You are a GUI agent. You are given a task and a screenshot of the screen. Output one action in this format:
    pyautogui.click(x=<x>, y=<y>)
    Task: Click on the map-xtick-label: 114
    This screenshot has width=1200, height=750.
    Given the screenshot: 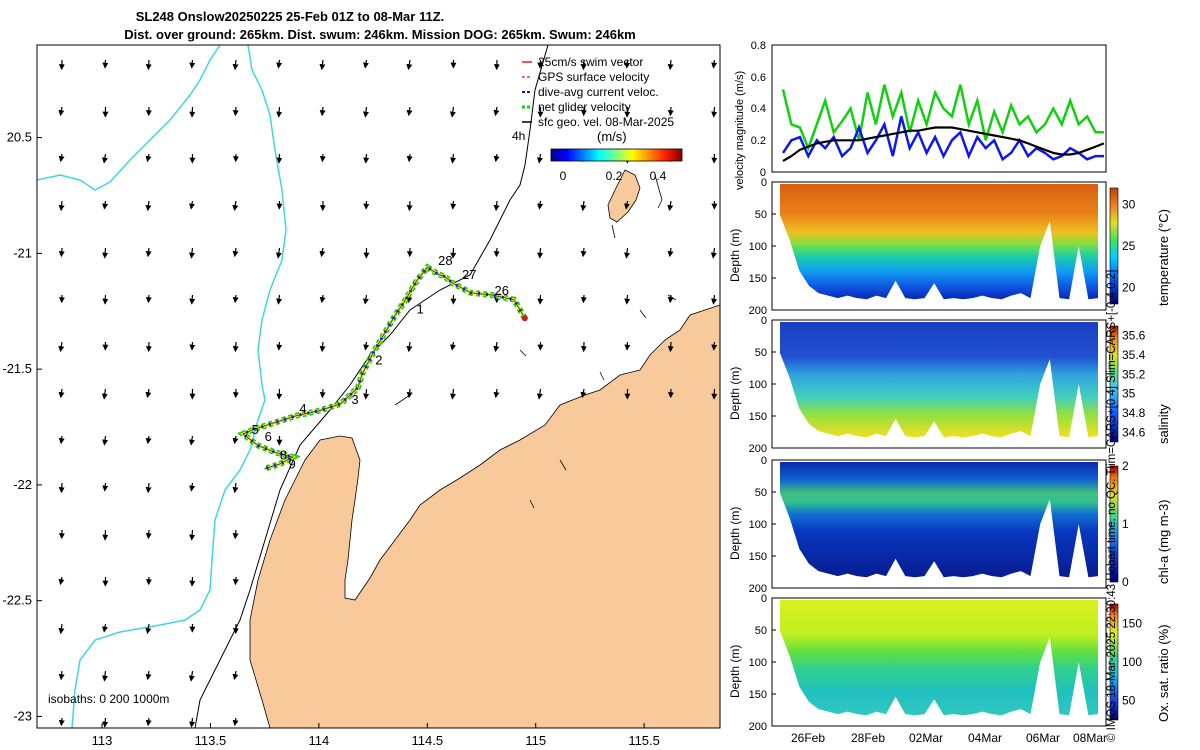 What is the action you would take?
    pyautogui.click(x=319, y=740)
    